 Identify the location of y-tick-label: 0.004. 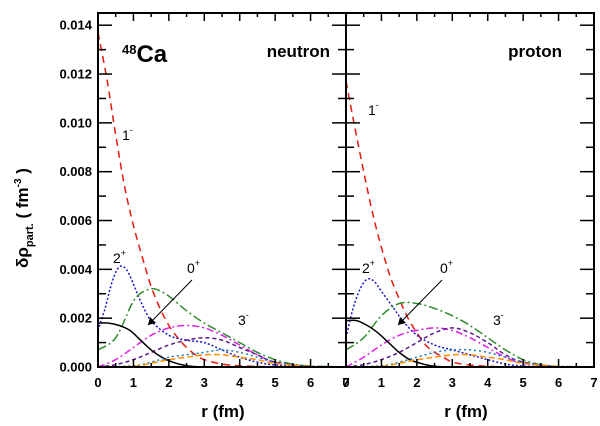
(75, 269).